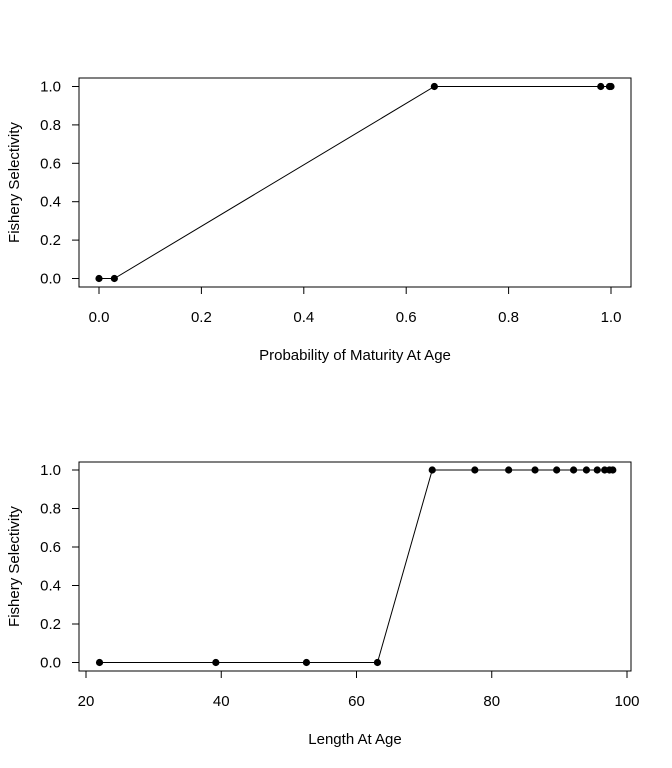 The width and height of the screenshot is (672, 768). I want to click on x-axis: 0.0 0.2 0.4 0.6 0.8 1.0, so click(355, 306).